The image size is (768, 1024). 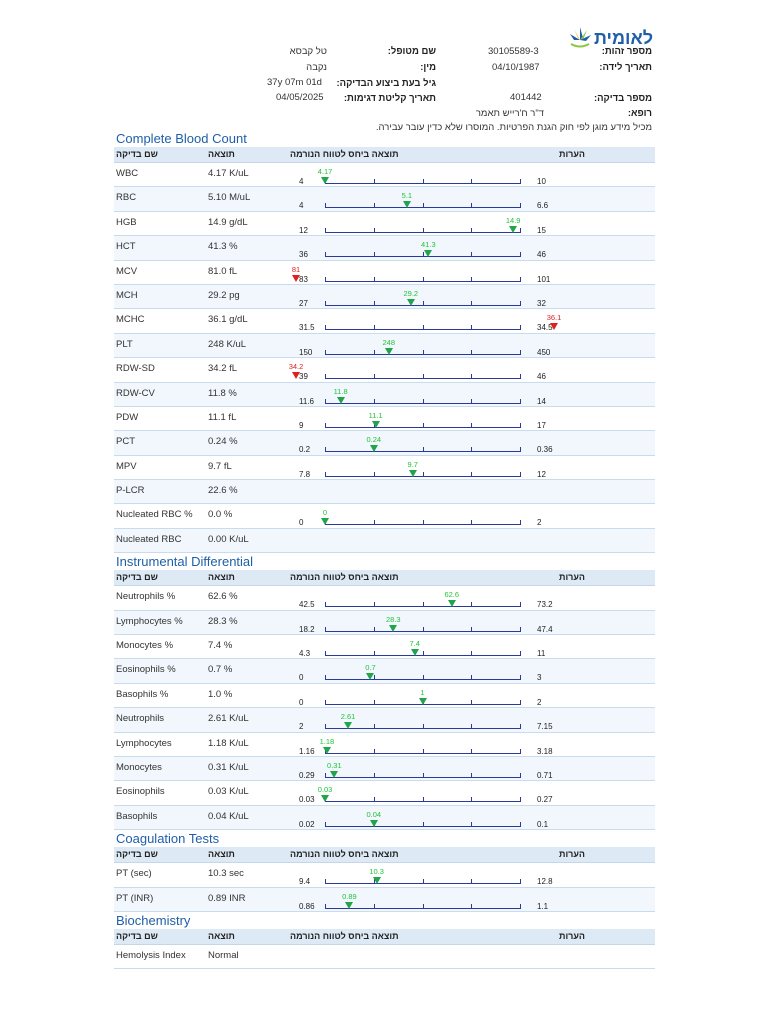 What do you see at coordinates (137, 854) in the screenshot?
I see `test-name-col: שם בדיקה` at bounding box center [137, 854].